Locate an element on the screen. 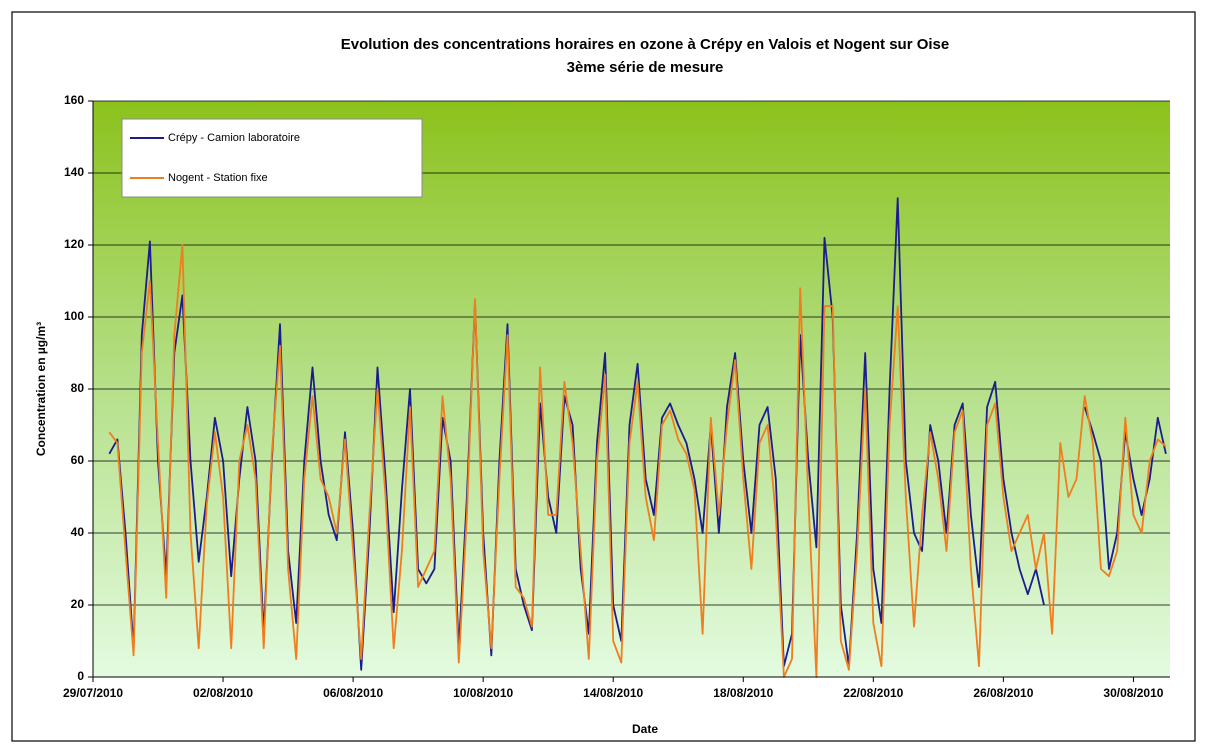 The image size is (1208, 753). chart-subtitle: 3ème série de mesure is located at coordinates (645, 67).